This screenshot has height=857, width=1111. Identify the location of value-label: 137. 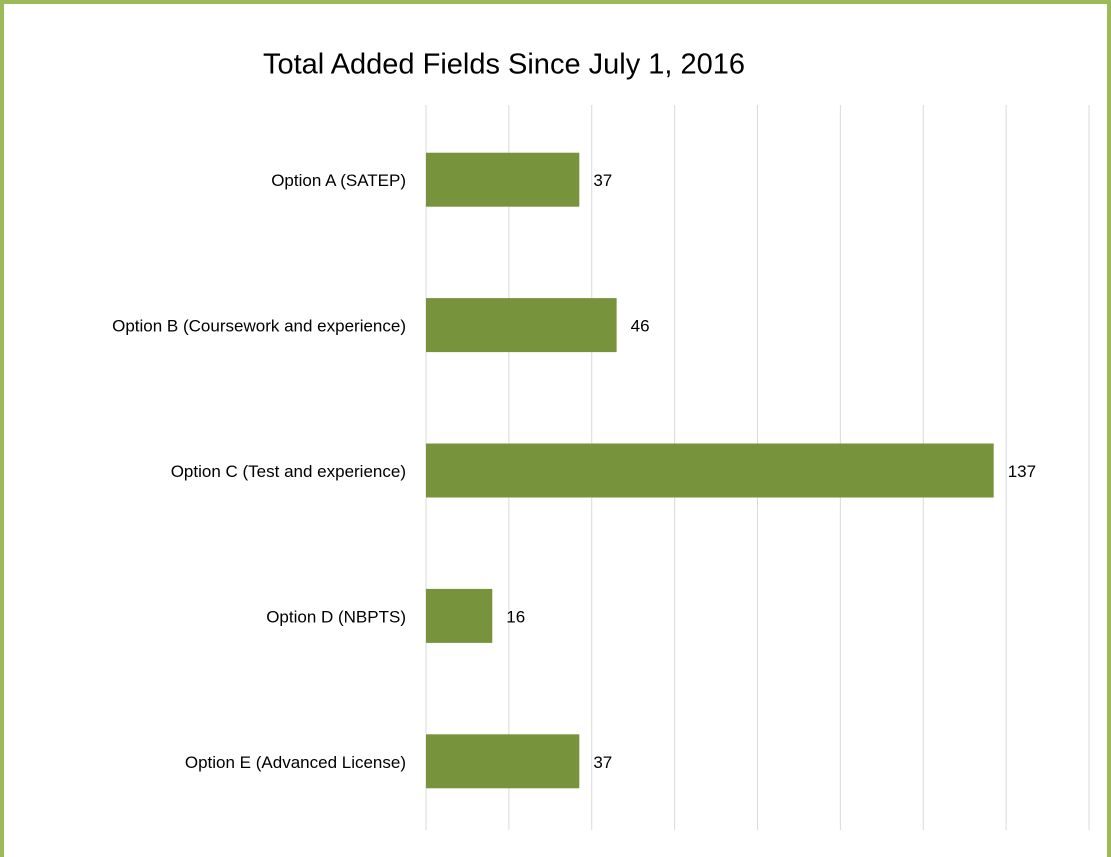
(1022, 471).